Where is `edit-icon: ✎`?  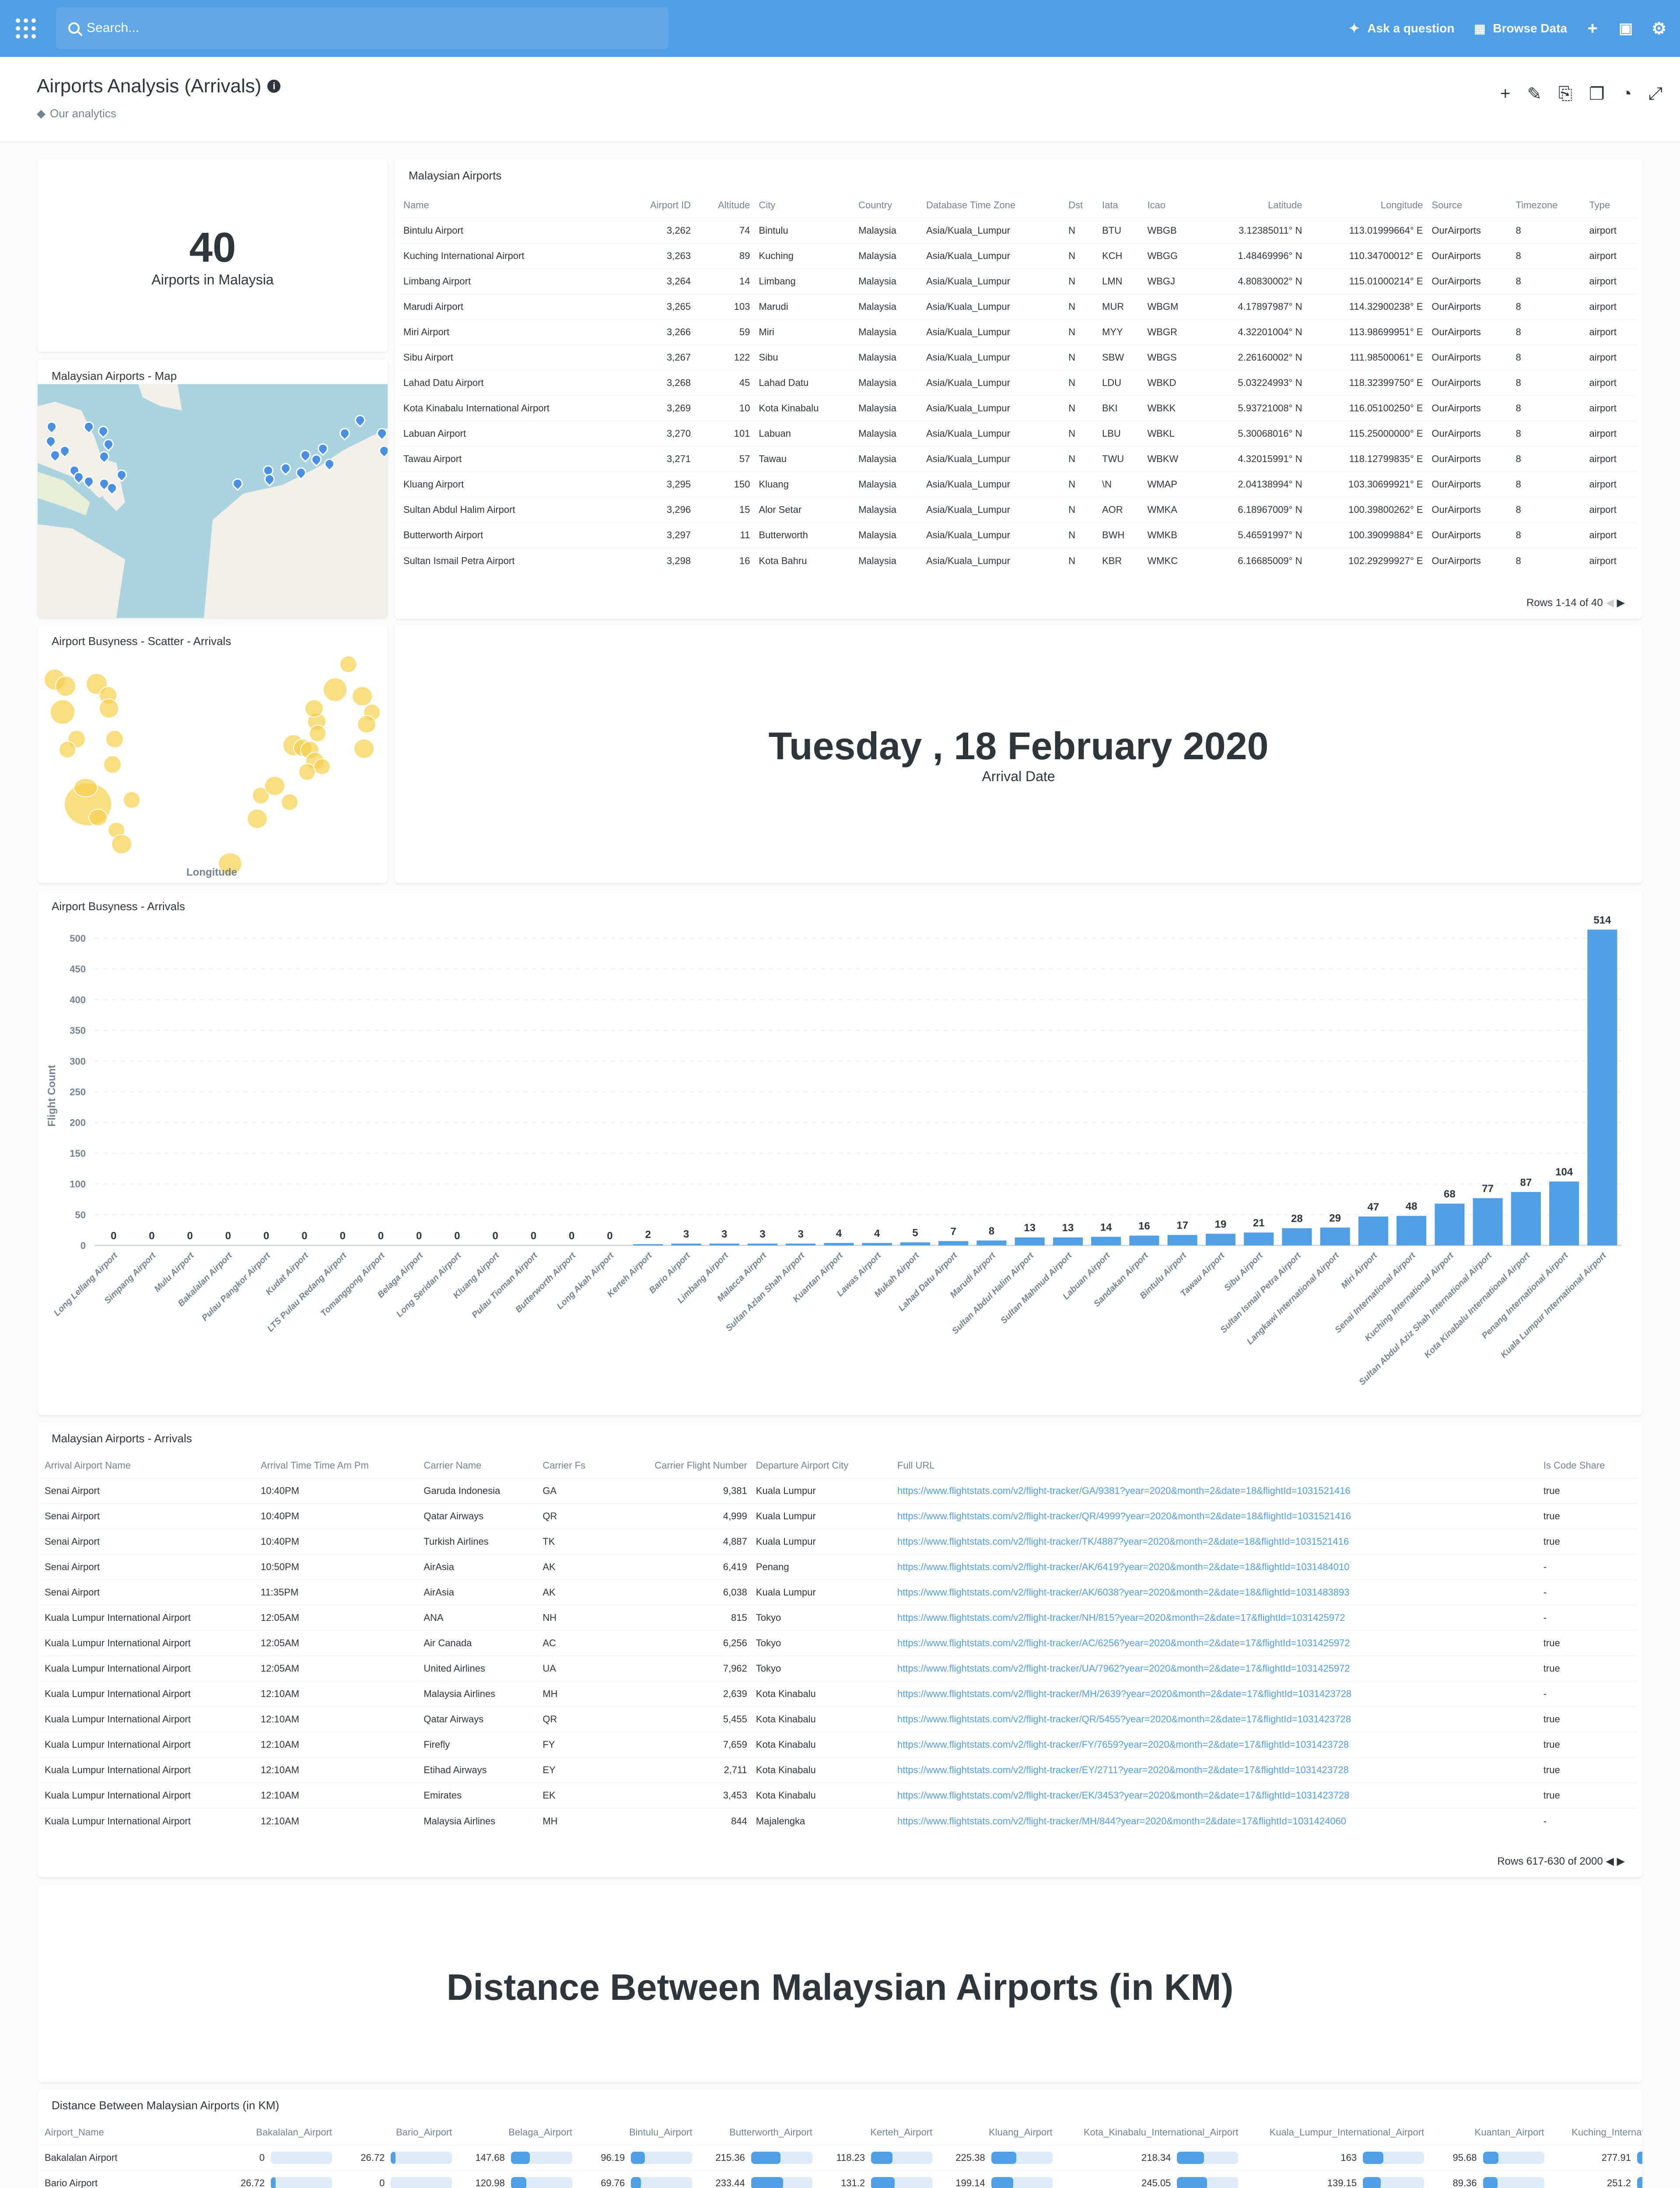 edit-icon: ✎ is located at coordinates (1534, 94).